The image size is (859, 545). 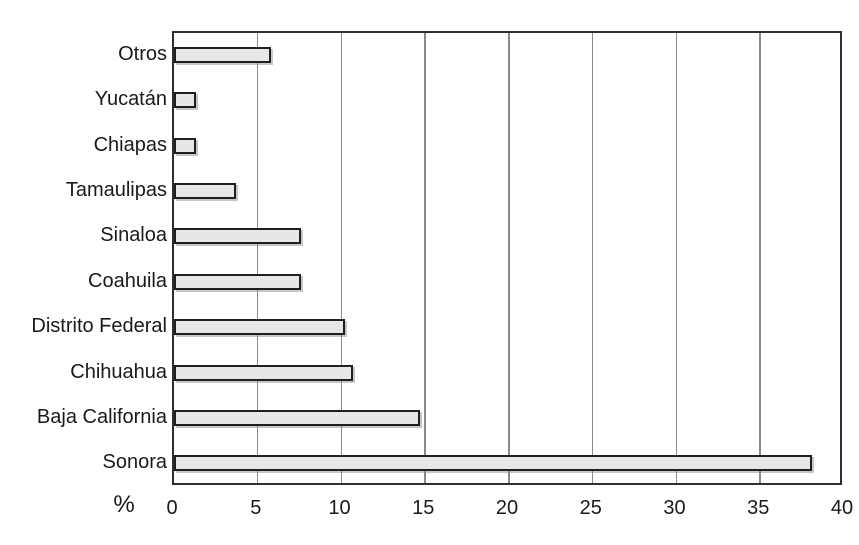 What do you see at coordinates (185, 145) in the screenshot?
I see `bar-chiapas` at bounding box center [185, 145].